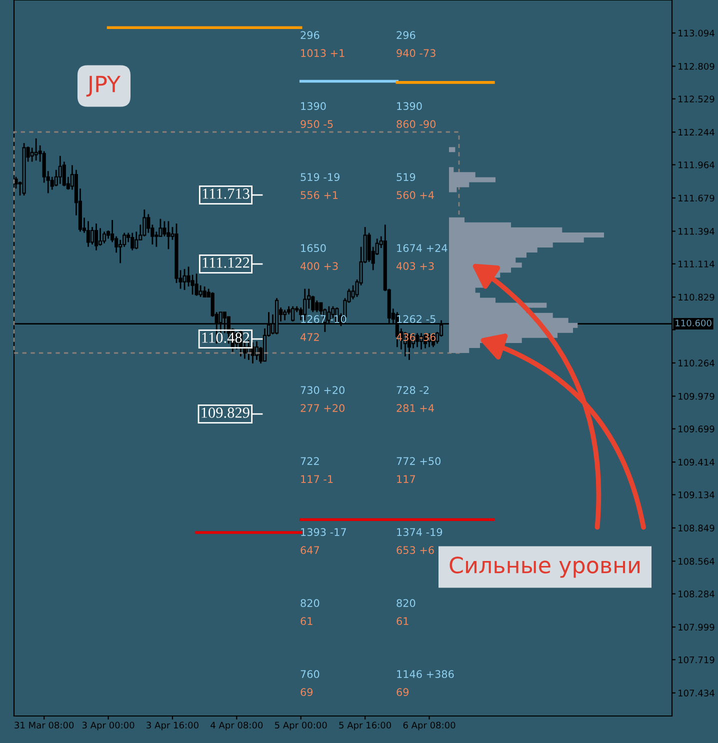 The height and width of the screenshot is (743, 718). What do you see at coordinates (696, 164) in the screenshot?
I see `y-tick-label: 111.964` at bounding box center [696, 164].